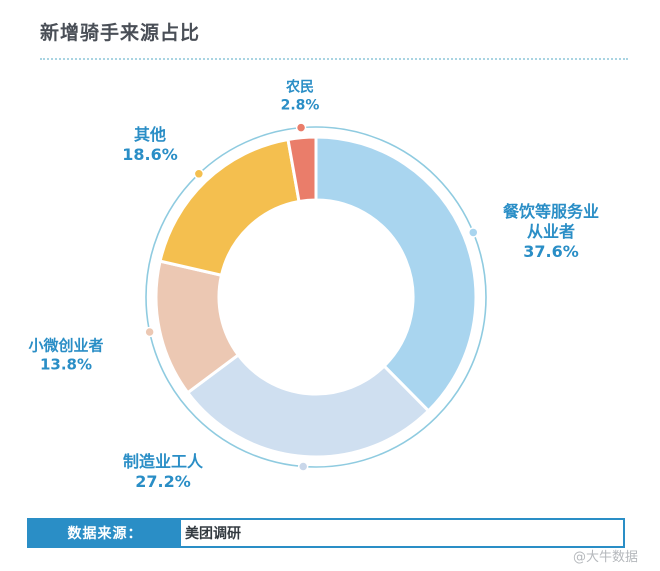 The width and height of the screenshot is (660, 571). I want to click on slice-label: 农民 2.8%, so click(300, 97).